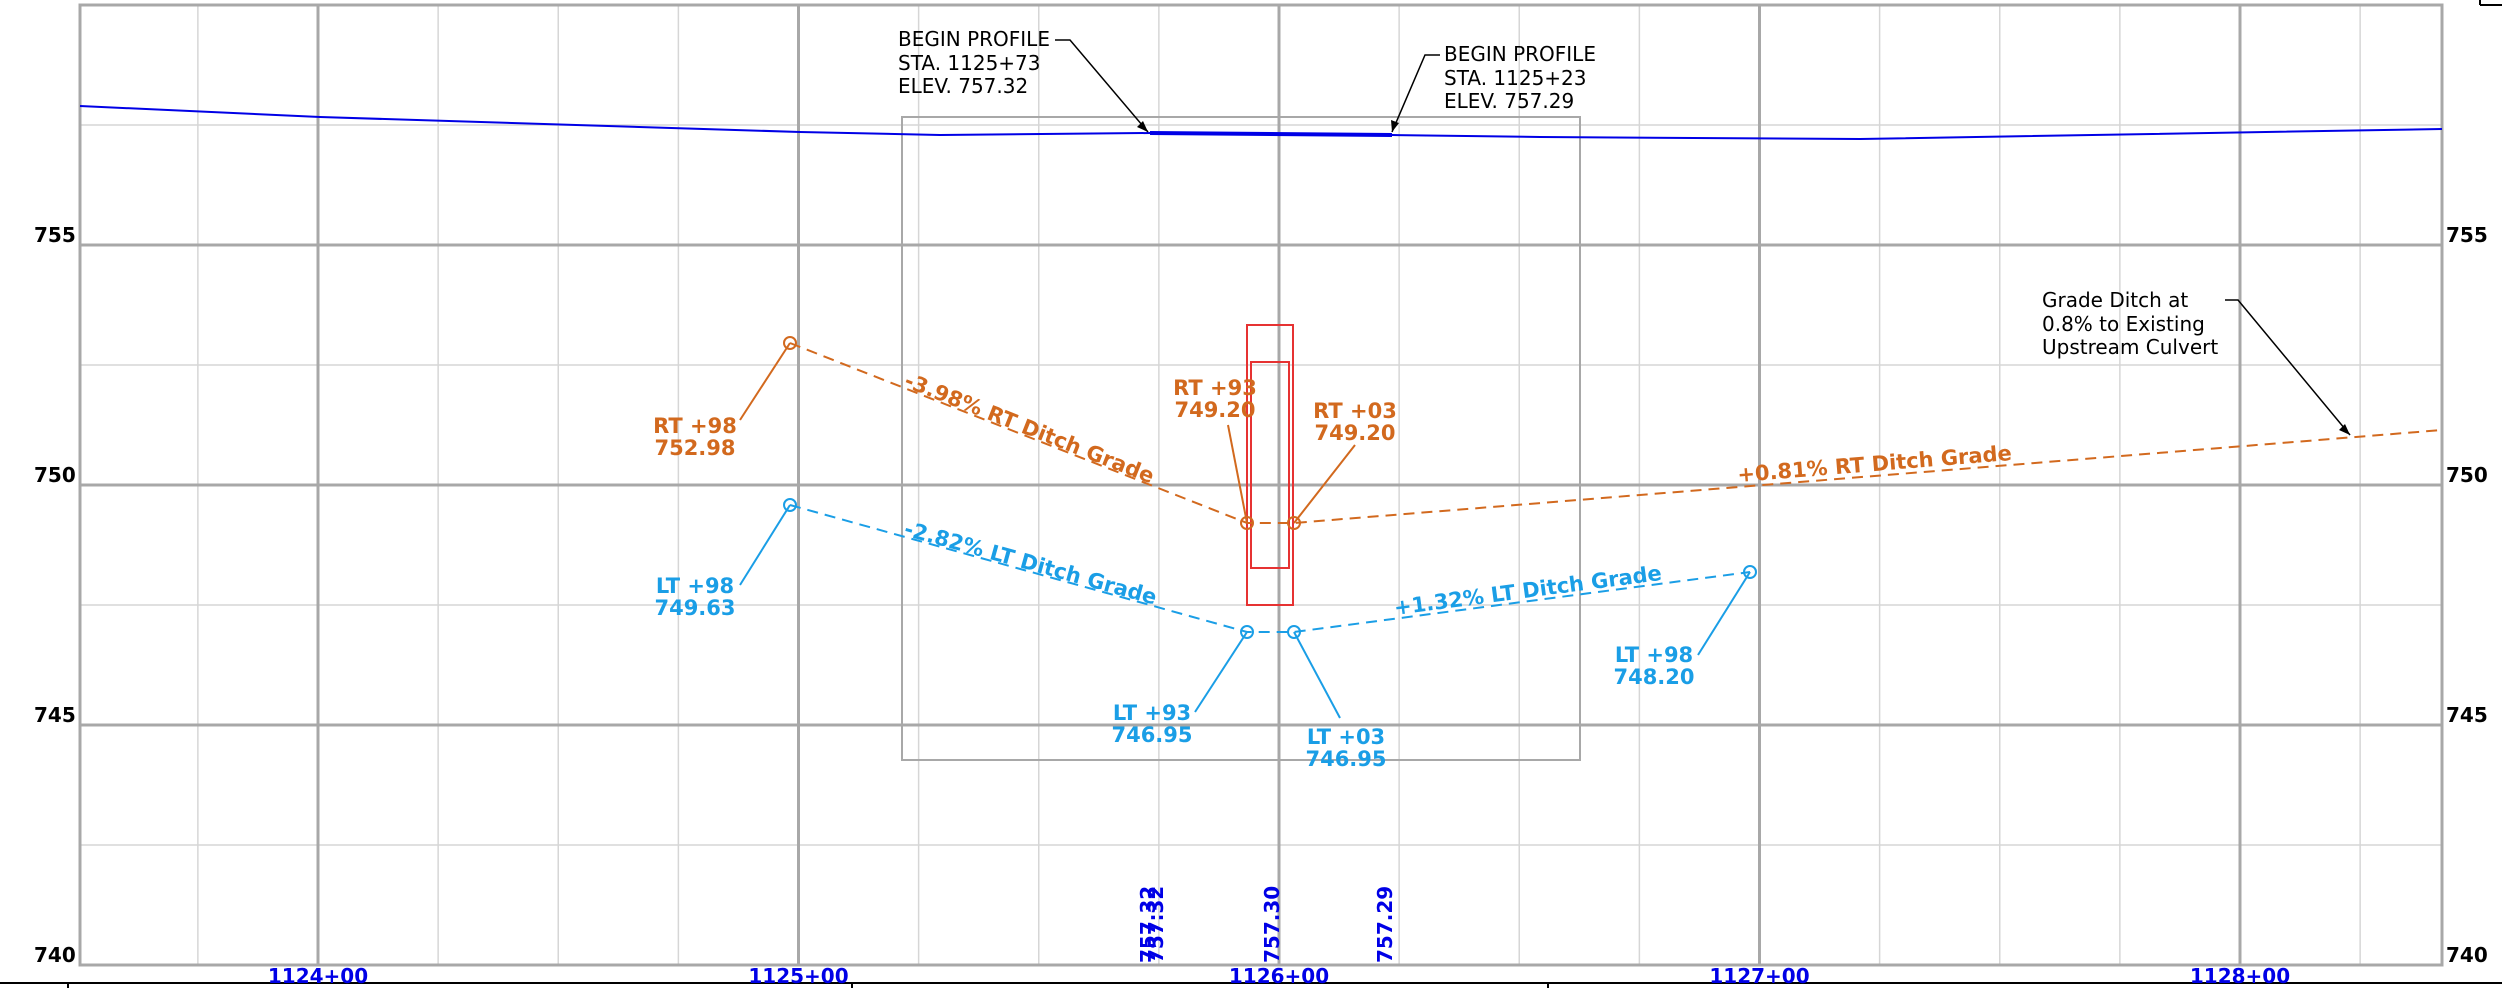 The height and width of the screenshot is (988, 2502). Describe the element at coordinates (974, 39) in the screenshot. I see `begin-profile-1-line1: BEGIN PROFILE` at that location.